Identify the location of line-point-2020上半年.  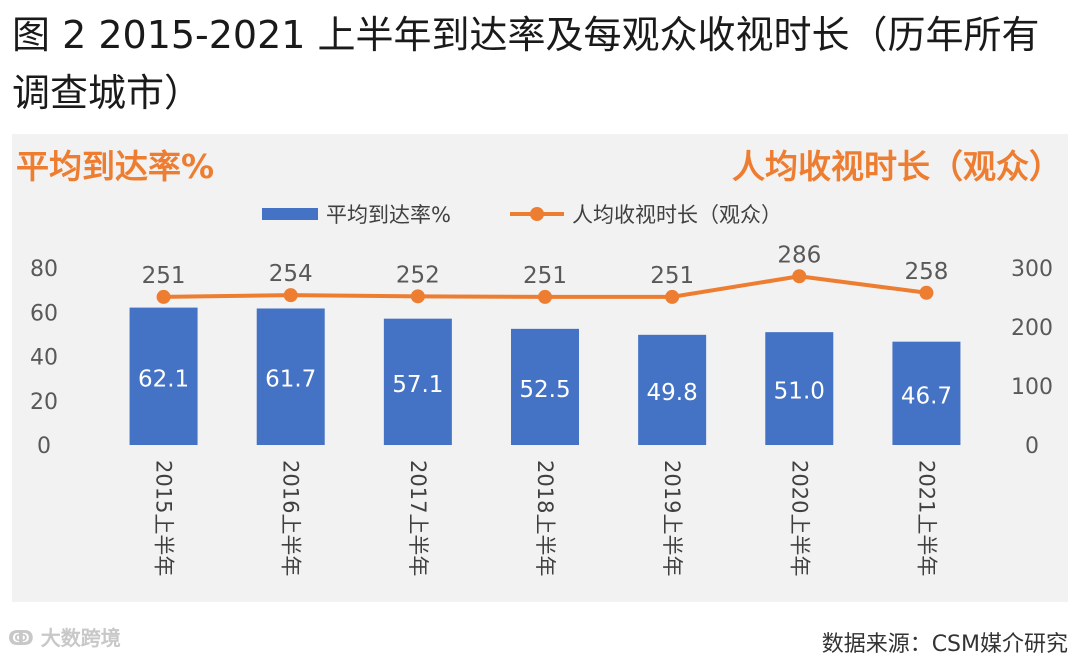
(799, 276).